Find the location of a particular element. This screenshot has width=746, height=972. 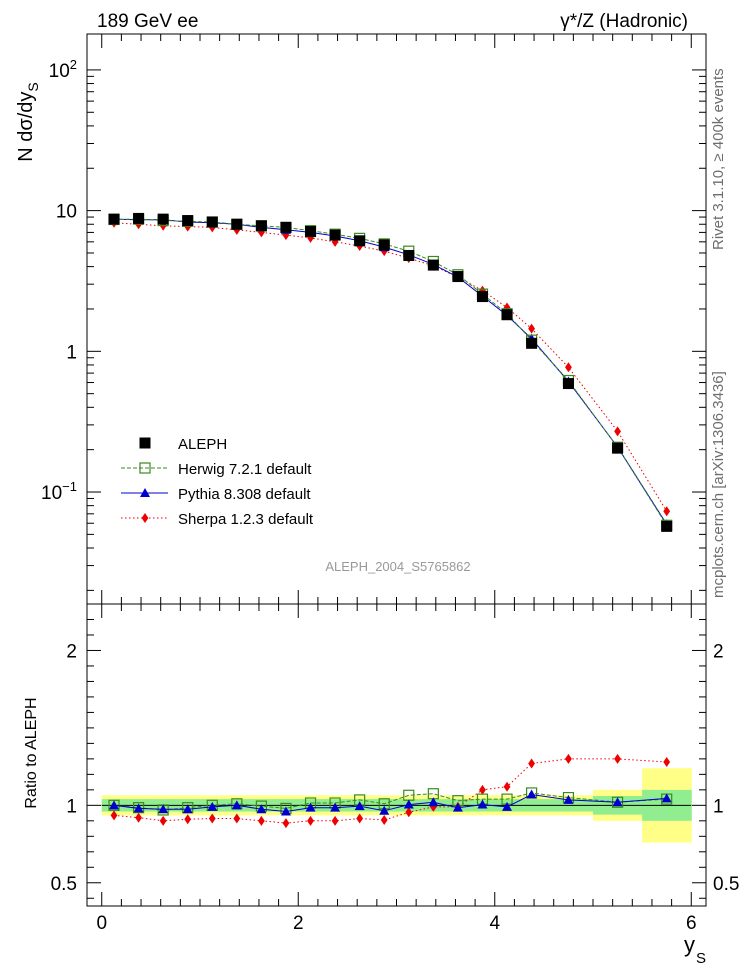

legend-label: Herwig 7.2.1 default is located at coordinates (245, 469).